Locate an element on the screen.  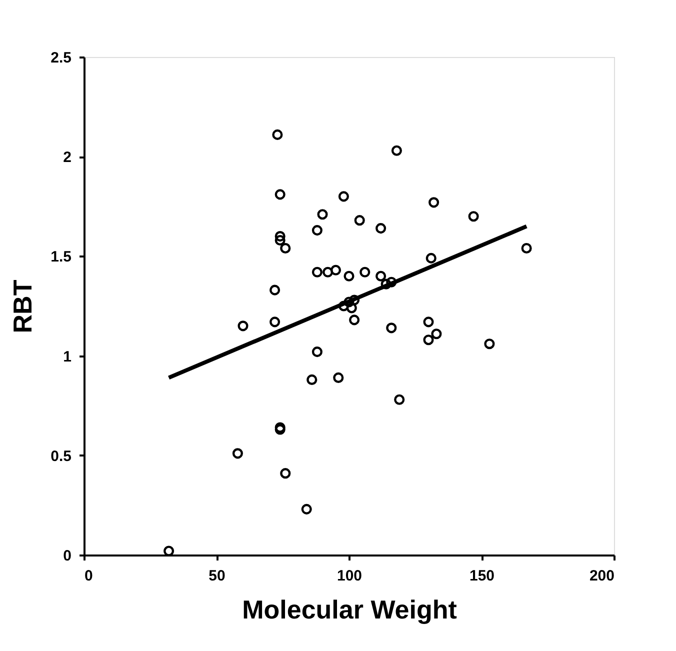
x-tick-label: 200 is located at coordinates (601, 576).